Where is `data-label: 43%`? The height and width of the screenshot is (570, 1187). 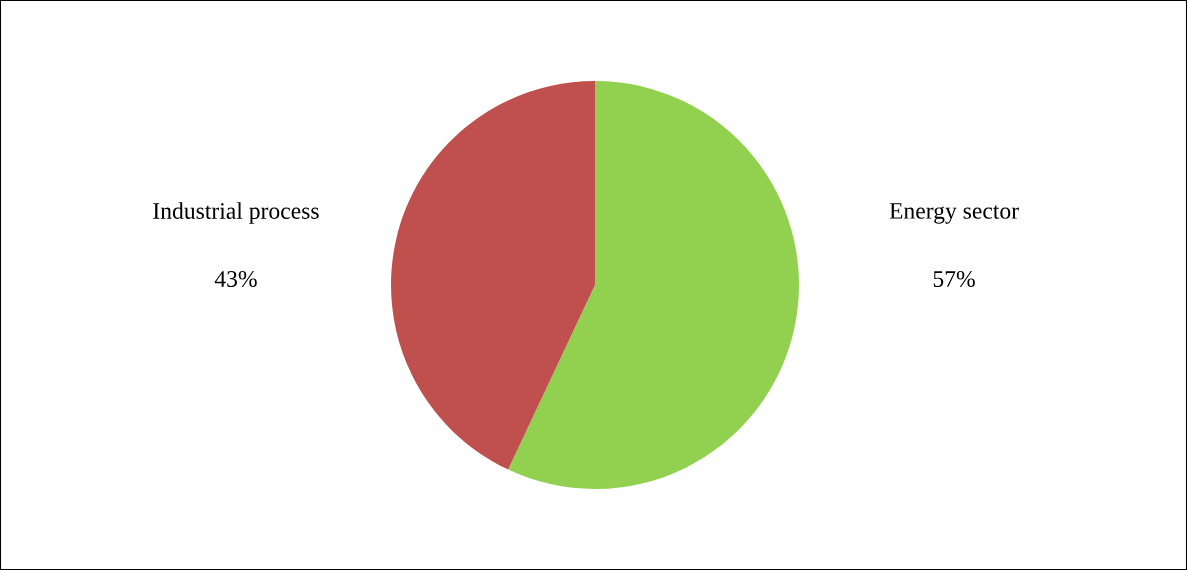 data-label: 43% is located at coordinates (235, 278).